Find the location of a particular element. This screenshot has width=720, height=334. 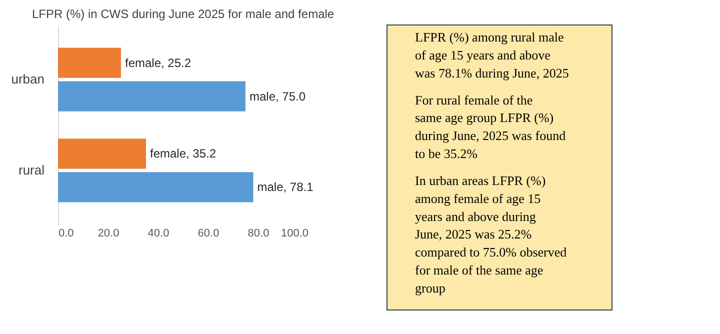

data-label: male, 75.0 is located at coordinates (278, 96).